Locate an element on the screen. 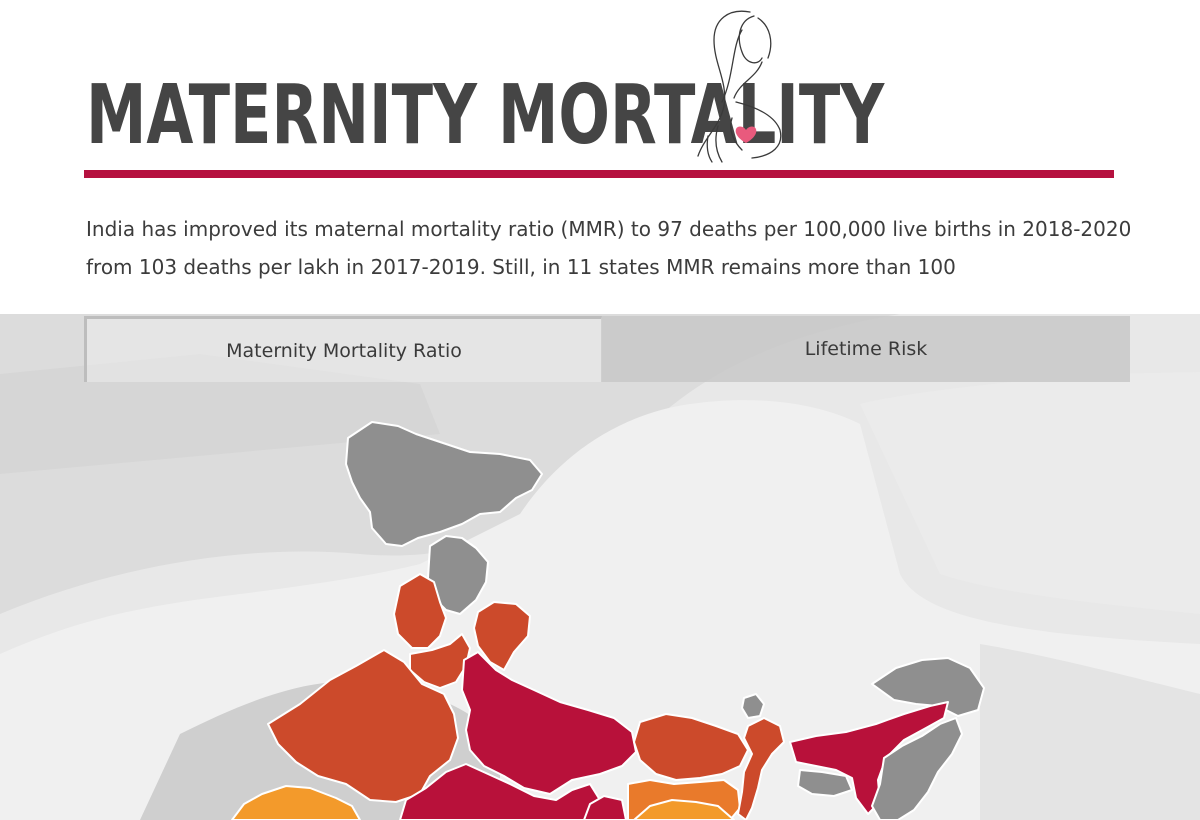  heart-icon is located at coordinates (746, 134).